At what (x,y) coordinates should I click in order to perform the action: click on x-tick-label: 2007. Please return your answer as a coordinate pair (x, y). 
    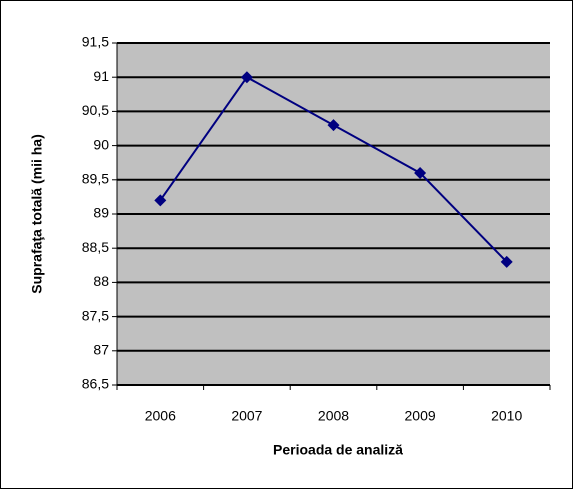
    Looking at the image, I should click on (246, 416).